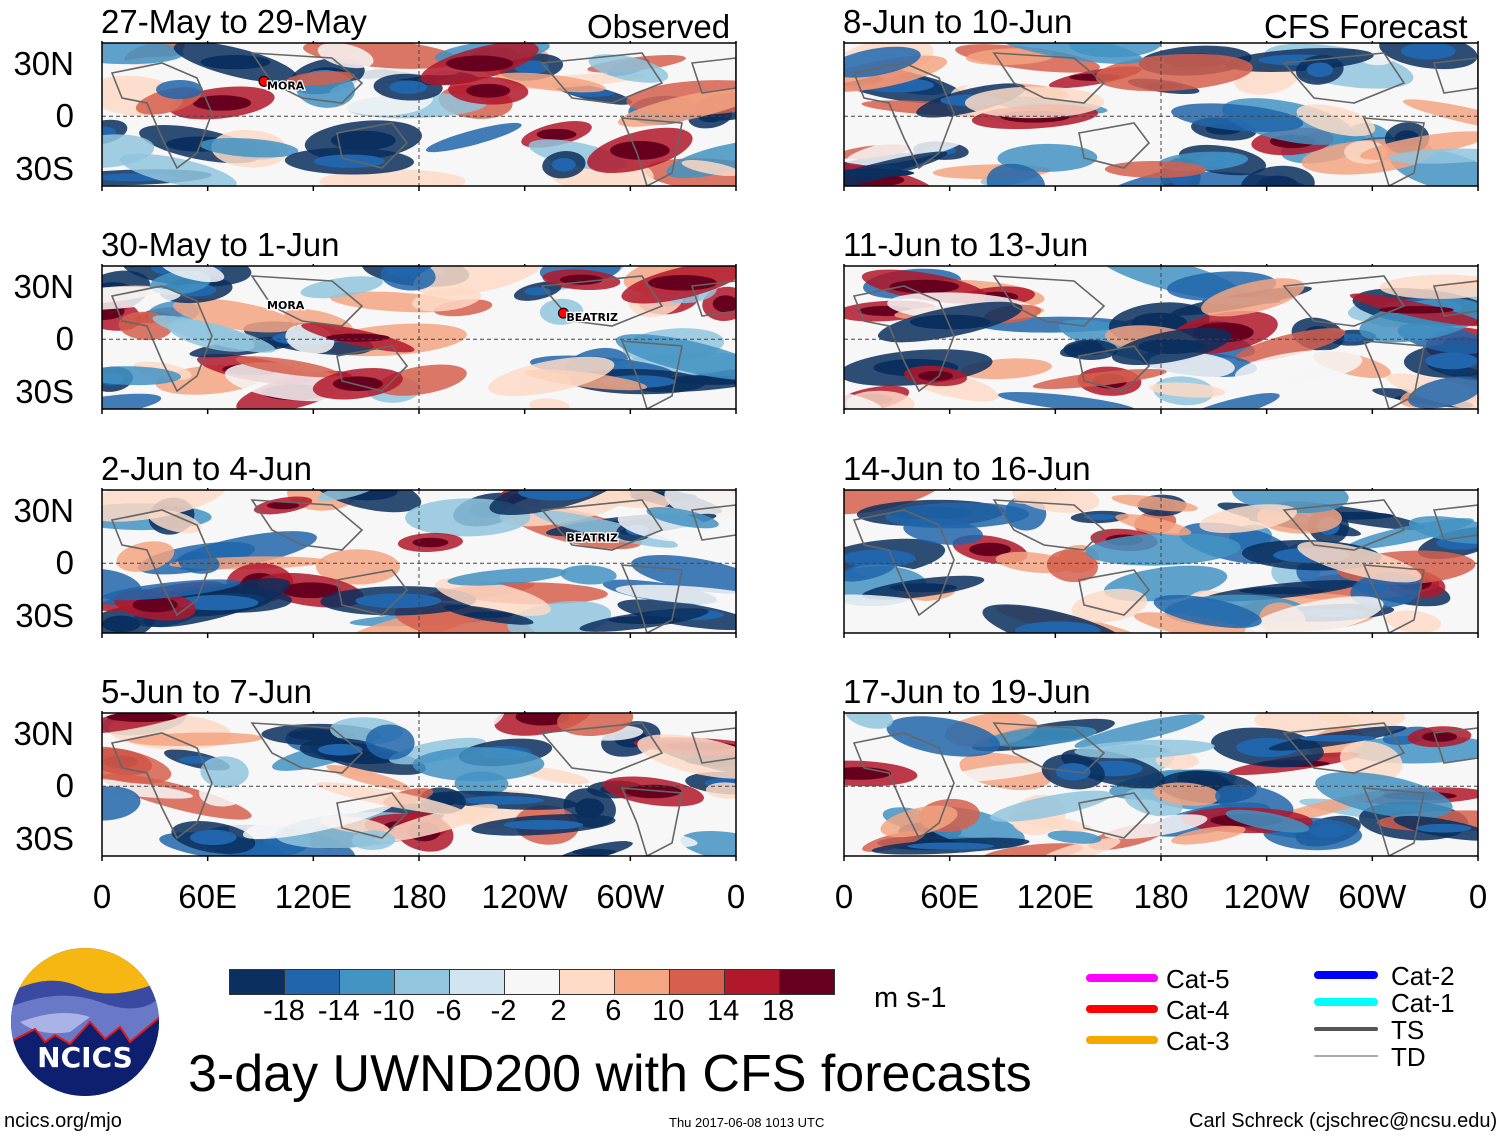  Describe the element at coordinates (910, 998) in the screenshot. I see `colorbar-units: m s-1` at that location.